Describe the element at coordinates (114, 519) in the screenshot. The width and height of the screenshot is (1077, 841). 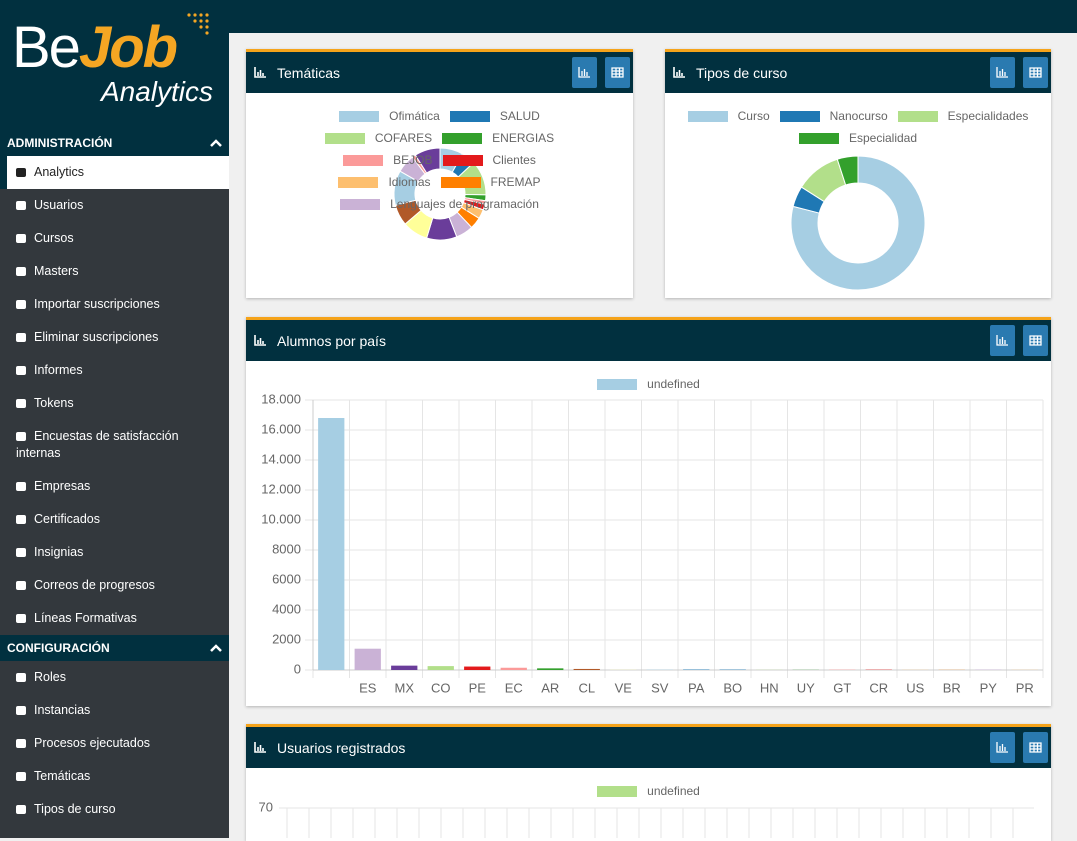
I see `nav-item: Certificados` at that location.